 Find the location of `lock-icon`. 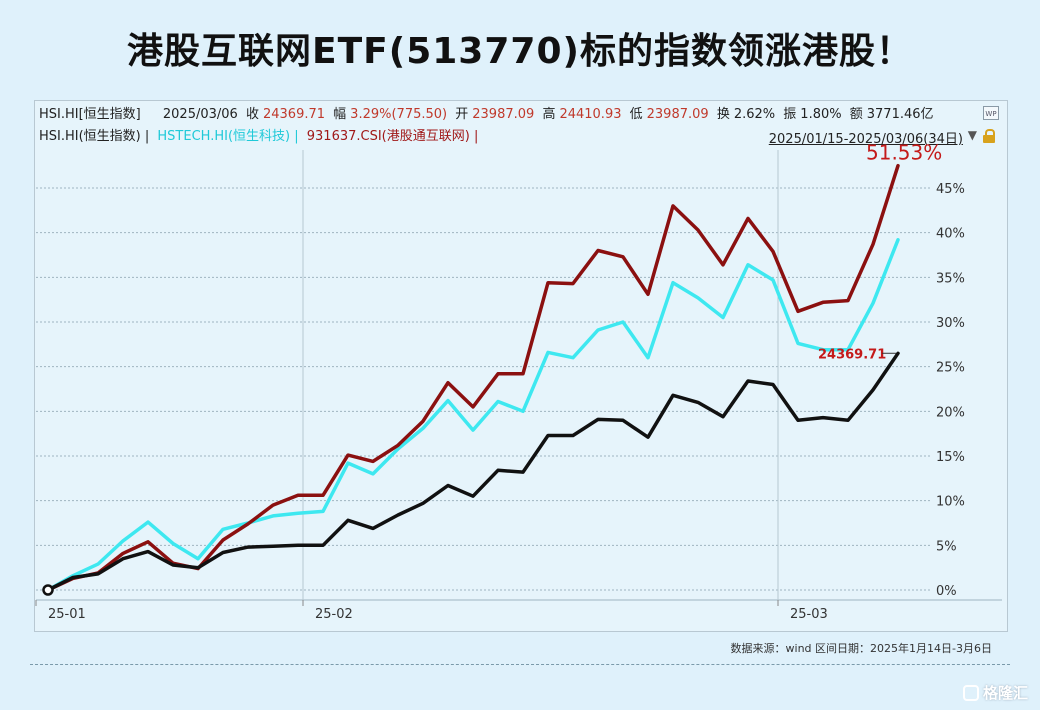

lock-icon is located at coordinates (989, 136).